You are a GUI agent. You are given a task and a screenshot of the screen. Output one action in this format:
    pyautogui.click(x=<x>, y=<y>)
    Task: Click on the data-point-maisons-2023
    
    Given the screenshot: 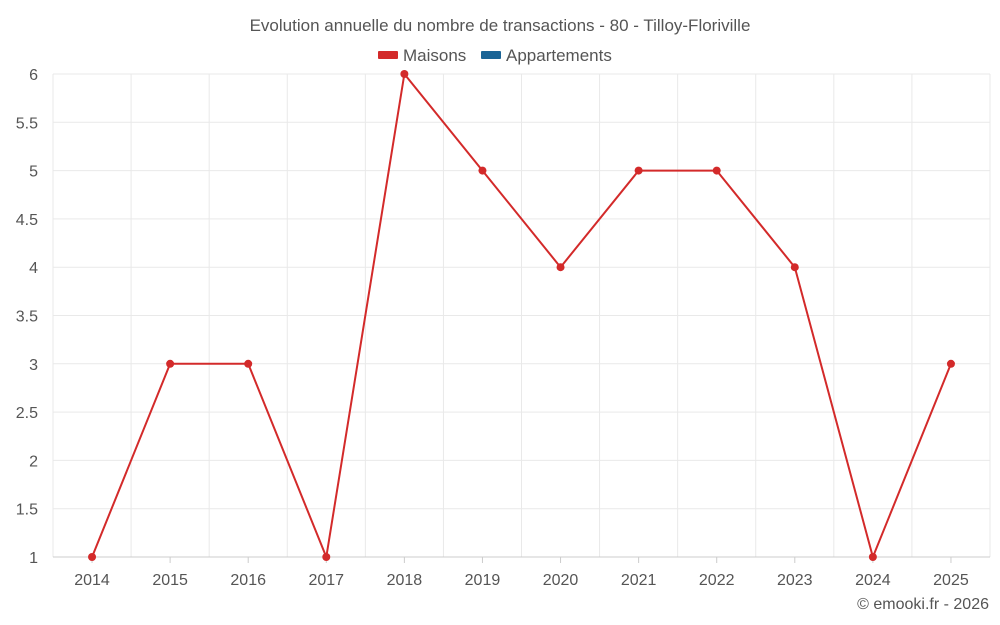 What is the action you would take?
    pyautogui.click(x=794, y=267)
    